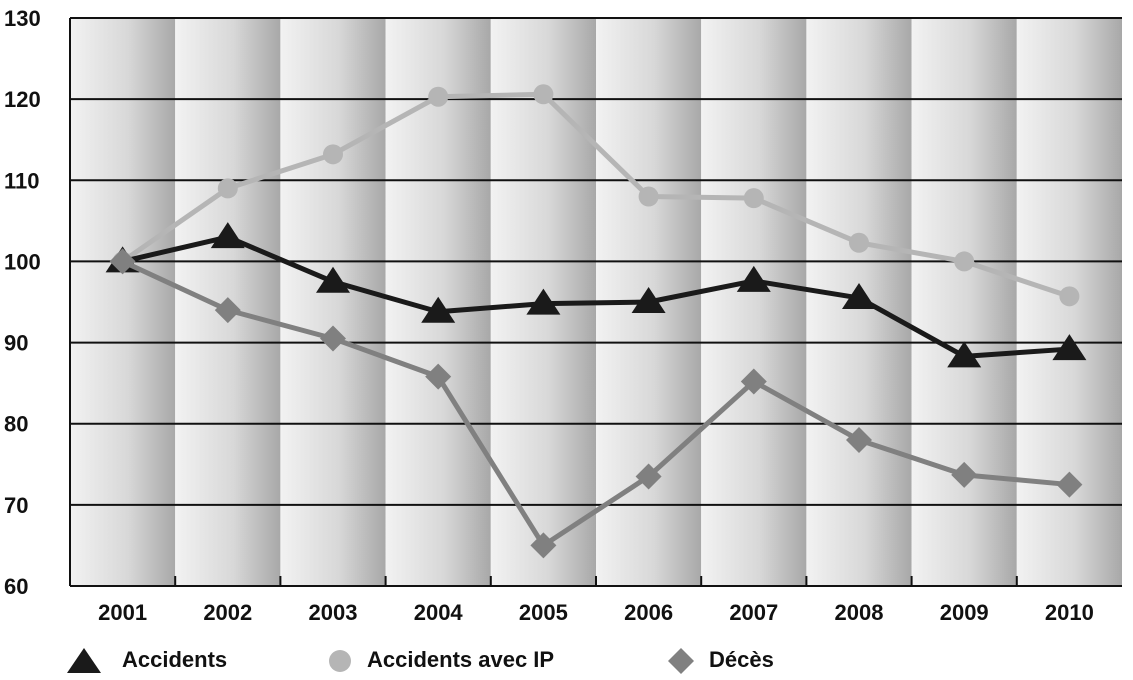  I want to click on legend: Accidents Accidents avec IP Décès, so click(566, 660).